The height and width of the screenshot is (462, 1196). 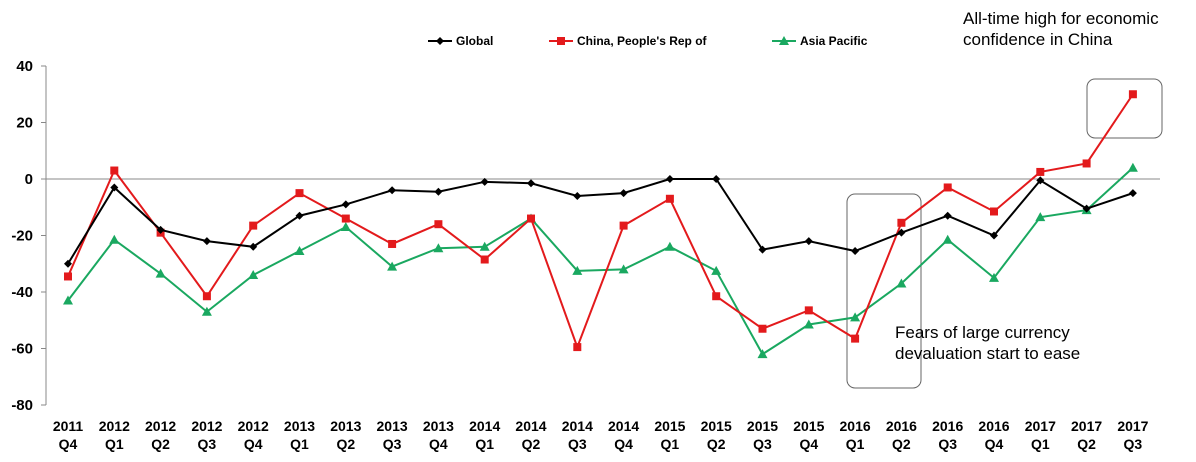 I want to click on x-tick-label: 2016 Q1, so click(x=855, y=435).